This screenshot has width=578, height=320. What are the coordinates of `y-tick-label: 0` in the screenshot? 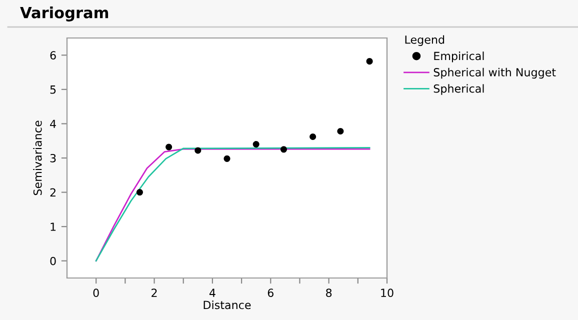 It's located at (53, 261).